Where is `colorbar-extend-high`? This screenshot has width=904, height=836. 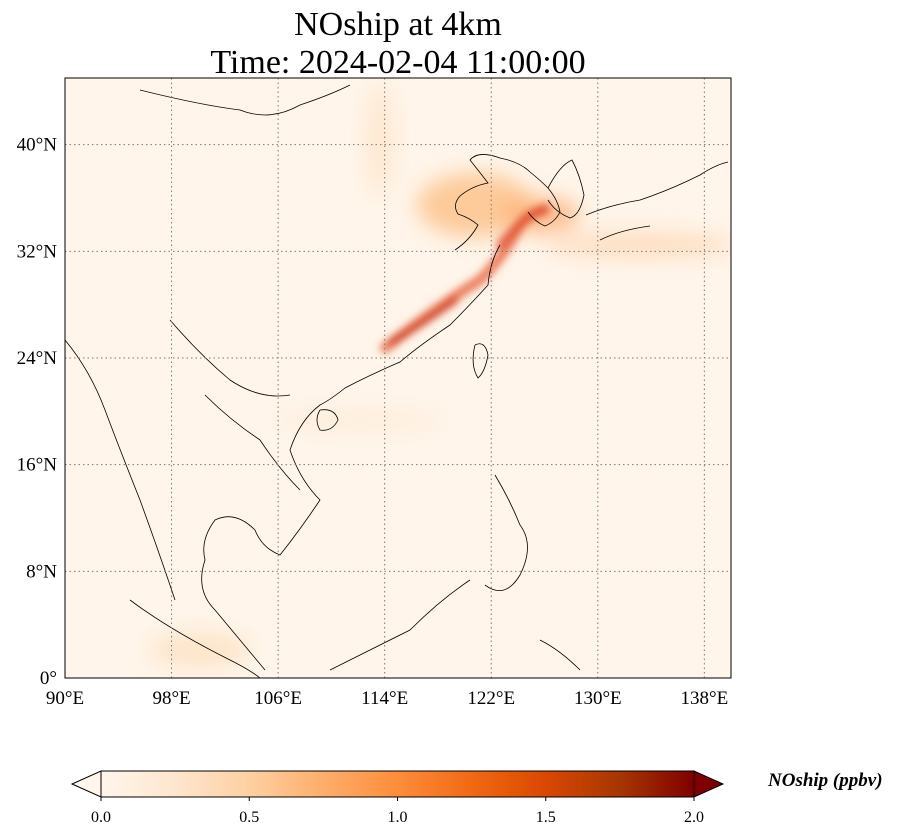
colorbar-extend-high is located at coordinates (709, 784).